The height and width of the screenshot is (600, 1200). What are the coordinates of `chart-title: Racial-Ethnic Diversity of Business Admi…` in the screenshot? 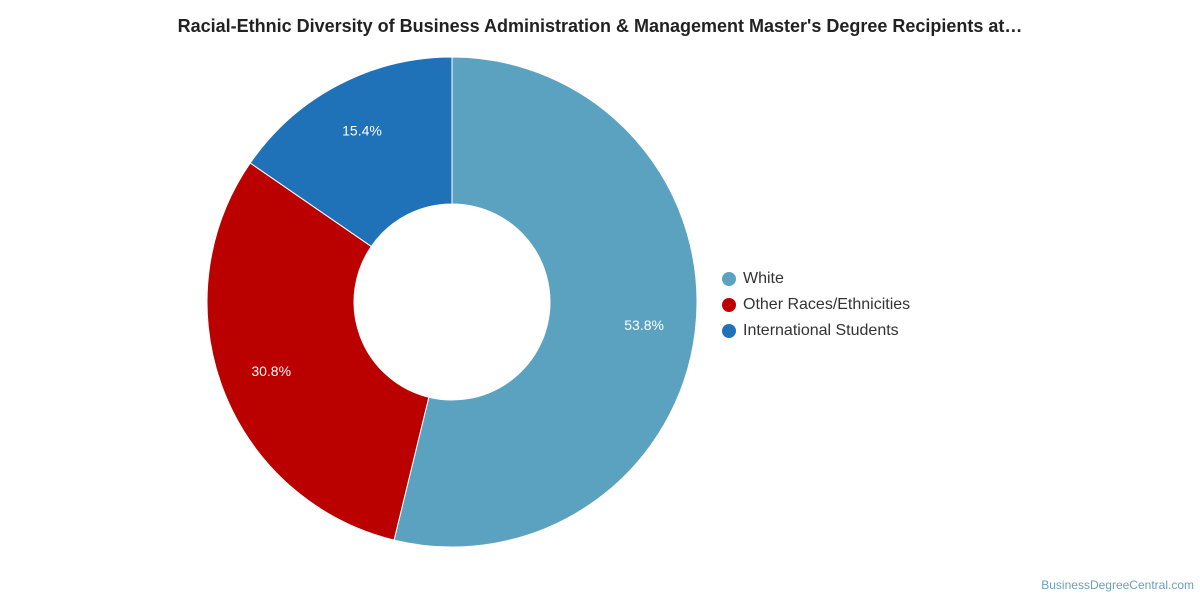 It's located at (600, 26).